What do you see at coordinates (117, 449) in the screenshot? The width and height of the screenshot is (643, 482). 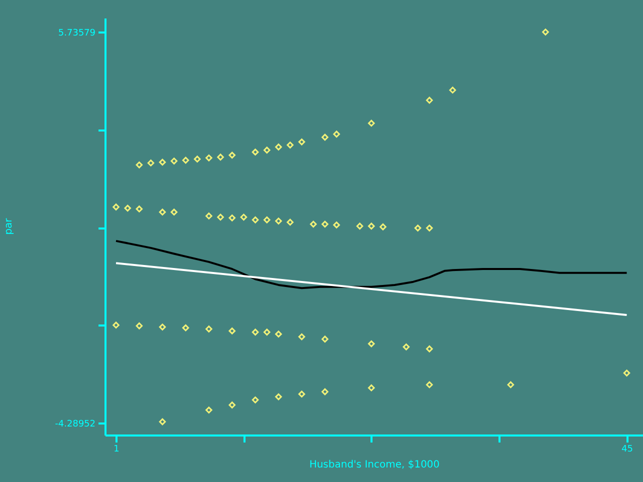 I see `x-tick-label: 1` at bounding box center [117, 449].